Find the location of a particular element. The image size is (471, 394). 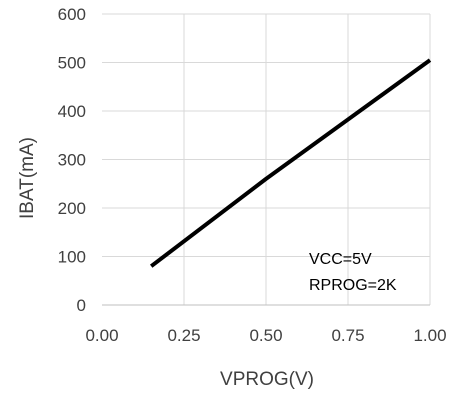

y-tick-label: 300 is located at coordinates (72, 160).